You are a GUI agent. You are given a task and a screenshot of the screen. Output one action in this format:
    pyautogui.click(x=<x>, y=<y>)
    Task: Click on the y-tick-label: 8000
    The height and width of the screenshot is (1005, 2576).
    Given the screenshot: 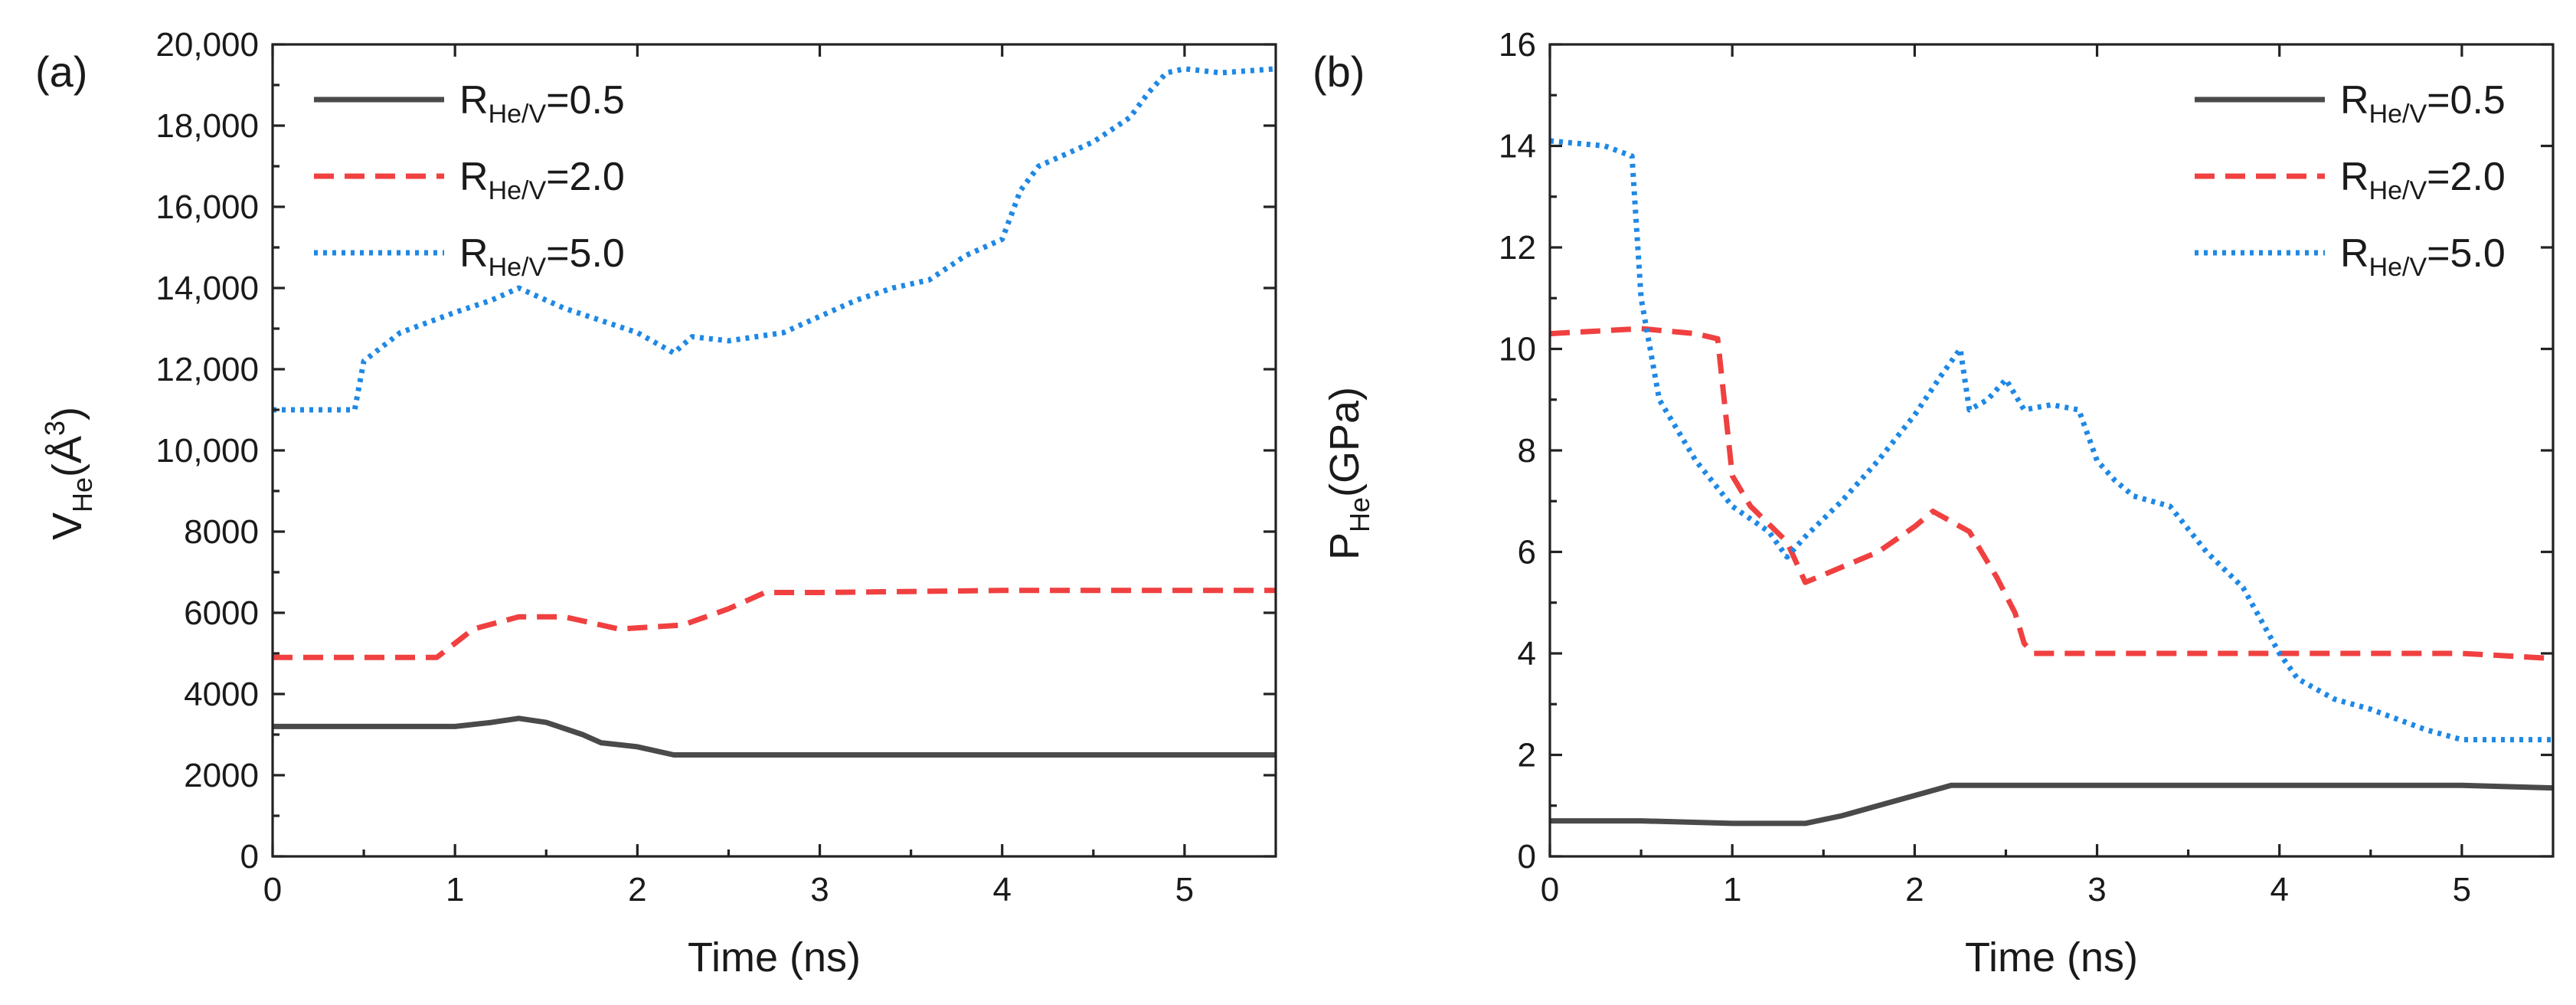 What is the action you would take?
    pyautogui.click(x=221, y=532)
    